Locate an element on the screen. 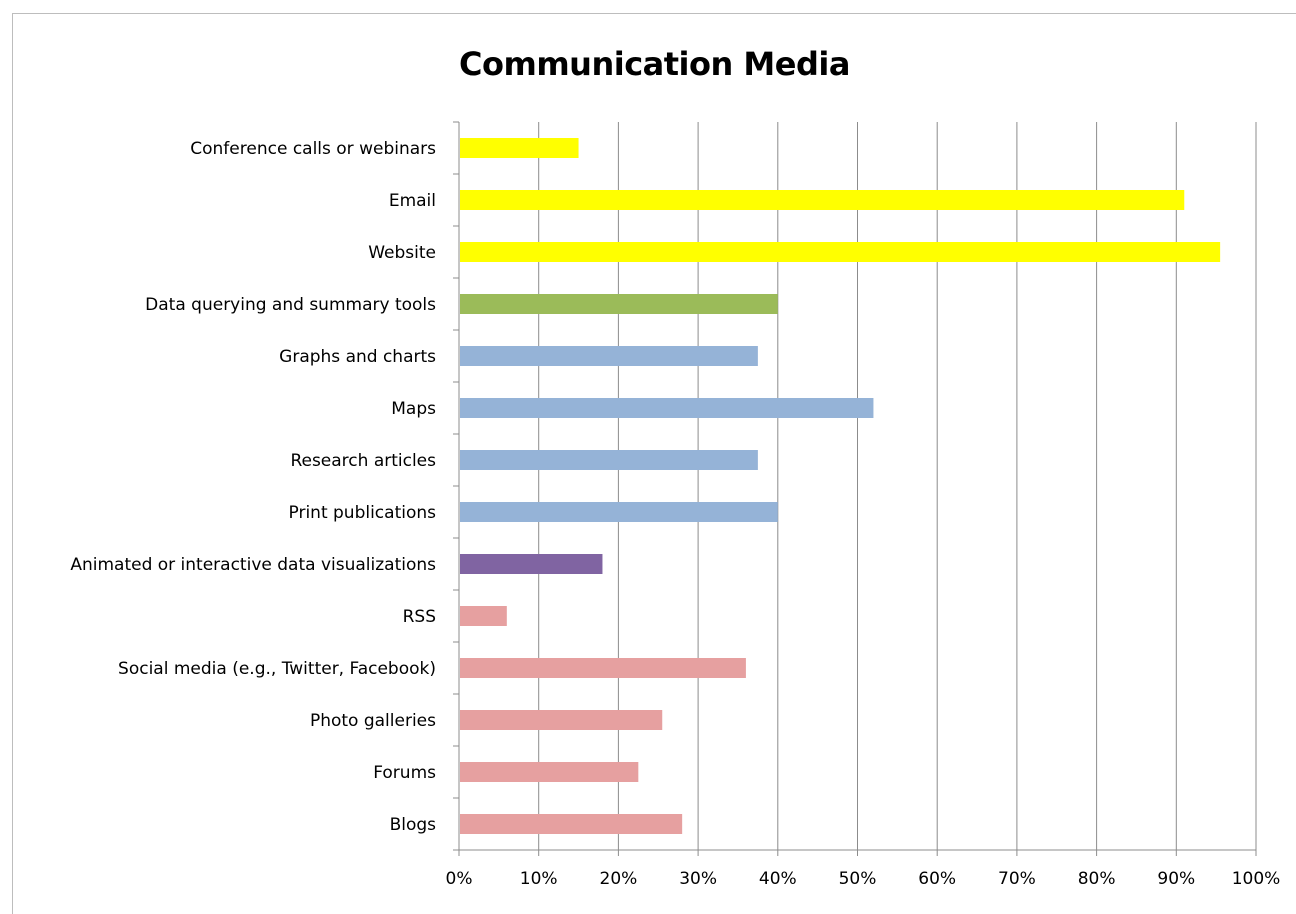  x-tick-label: 100% is located at coordinates (1256, 879).